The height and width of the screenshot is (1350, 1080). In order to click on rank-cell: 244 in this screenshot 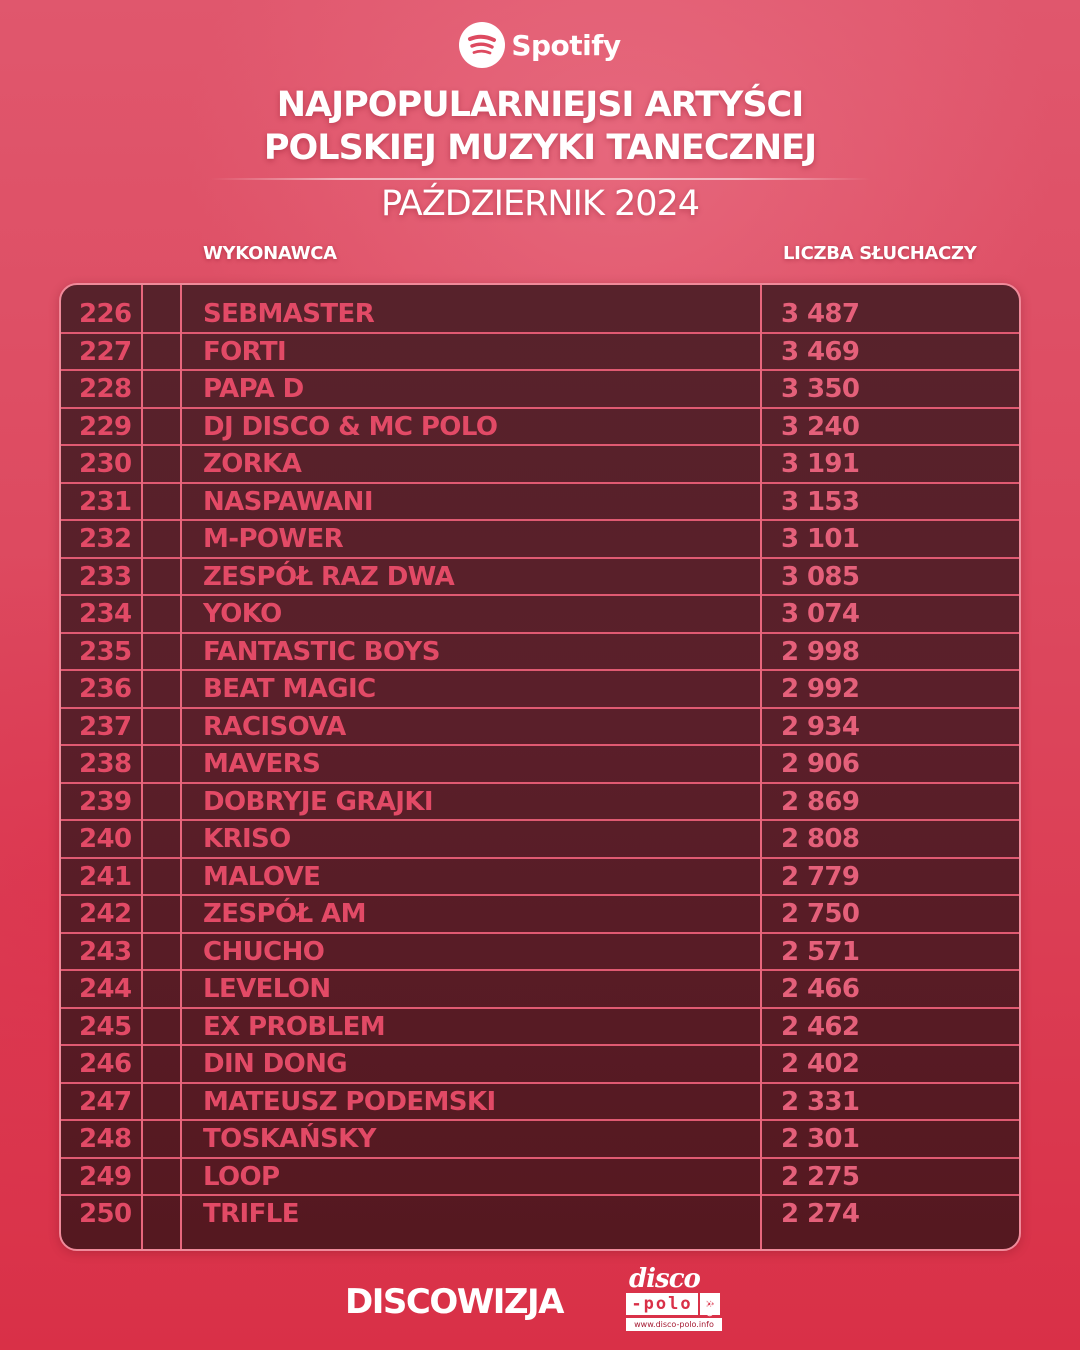, I will do `click(105, 989)`.